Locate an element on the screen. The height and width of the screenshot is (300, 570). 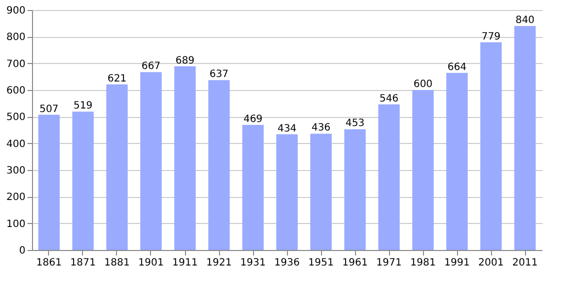
x-tick-label: 1881 is located at coordinates (117, 263).